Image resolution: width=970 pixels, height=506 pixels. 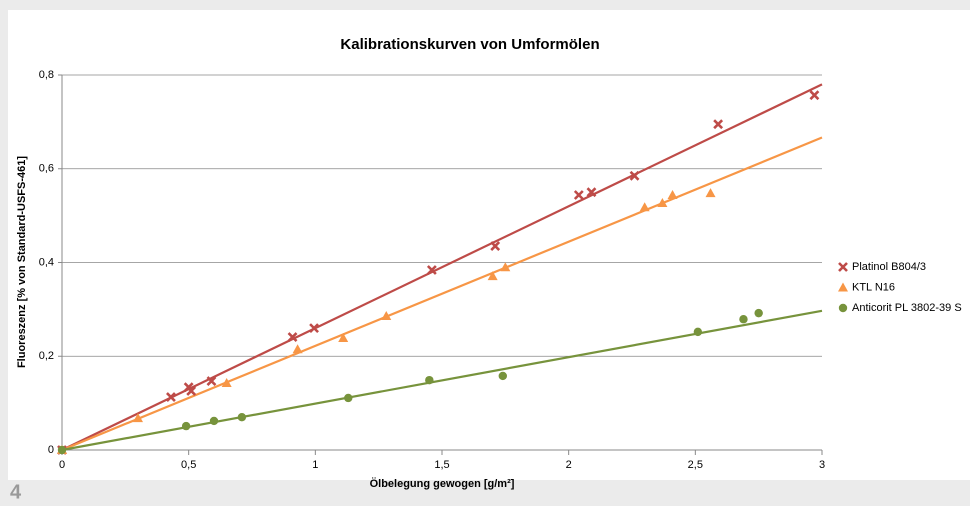 What do you see at coordinates (469, 44) in the screenshot?
I see `chart-title: Kalibrationskurven von Umformölen` at bounding box center [469, 44].